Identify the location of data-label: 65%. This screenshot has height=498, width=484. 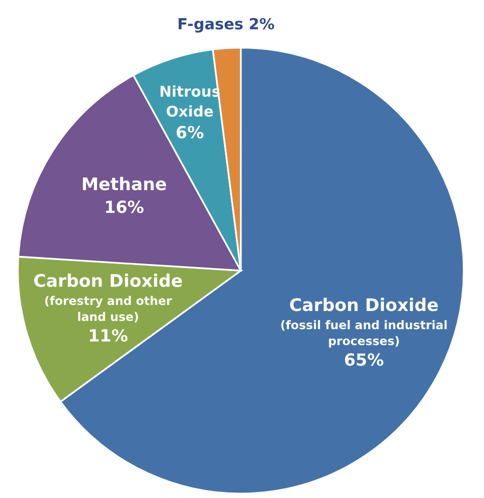
(364, 359).